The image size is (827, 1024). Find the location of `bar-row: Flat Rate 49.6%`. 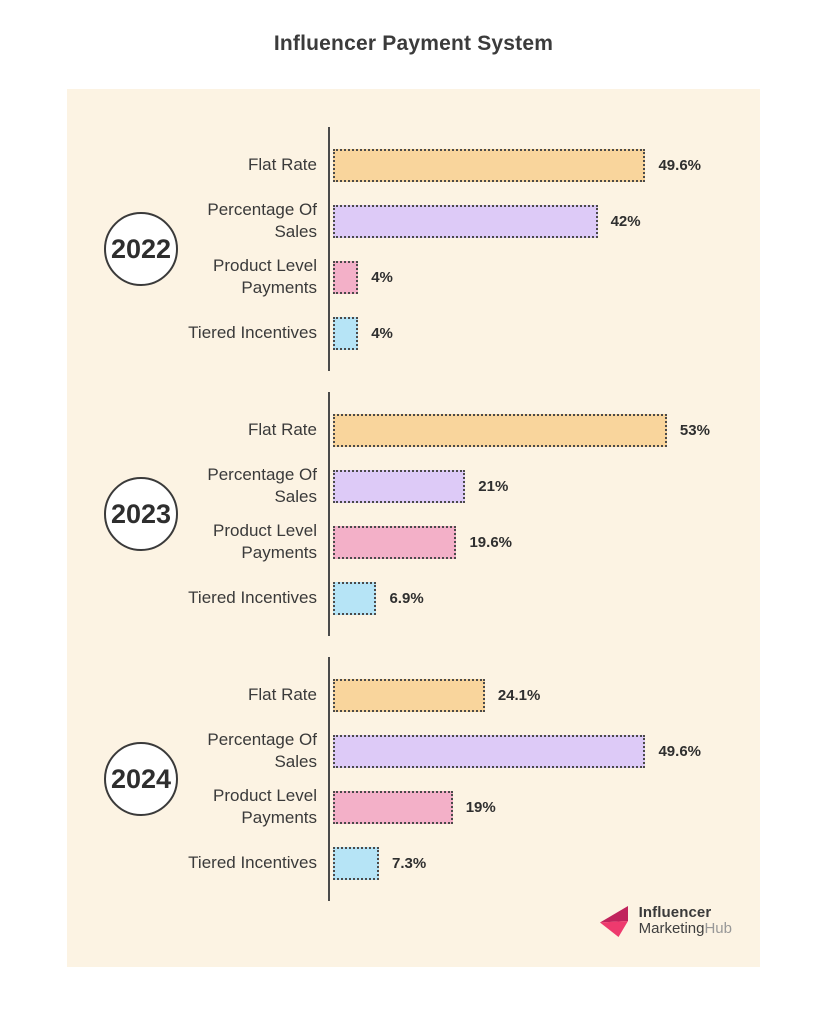

bar-row: Flat Rate 49.6% is located at coordinates (469, 165).